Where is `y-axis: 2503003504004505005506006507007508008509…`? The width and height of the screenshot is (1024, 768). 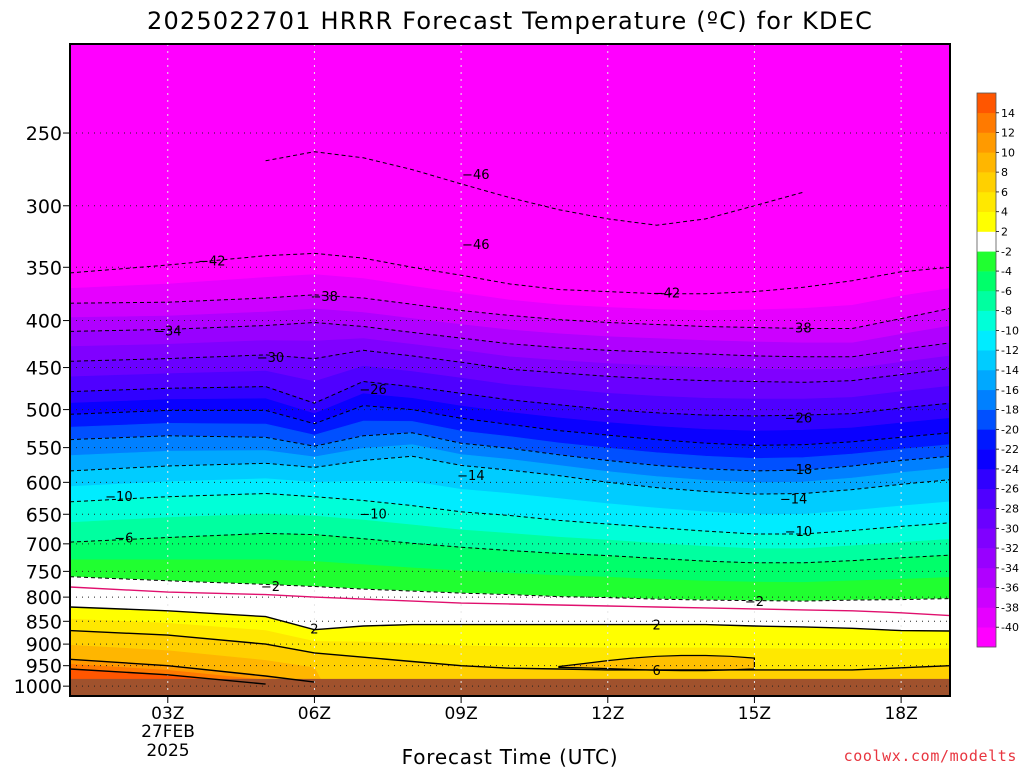
y-axis: 2503003504004505005506006507007508008509… is located at coordinates (42, 410).